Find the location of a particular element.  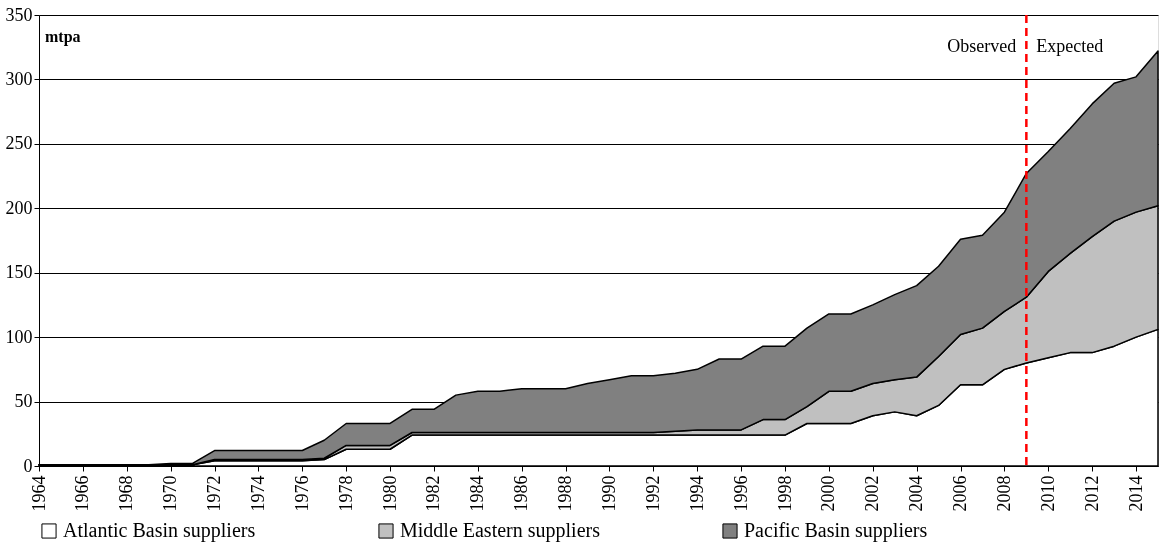

x-tick-label: 2002 is located at coordinates (872, 493).